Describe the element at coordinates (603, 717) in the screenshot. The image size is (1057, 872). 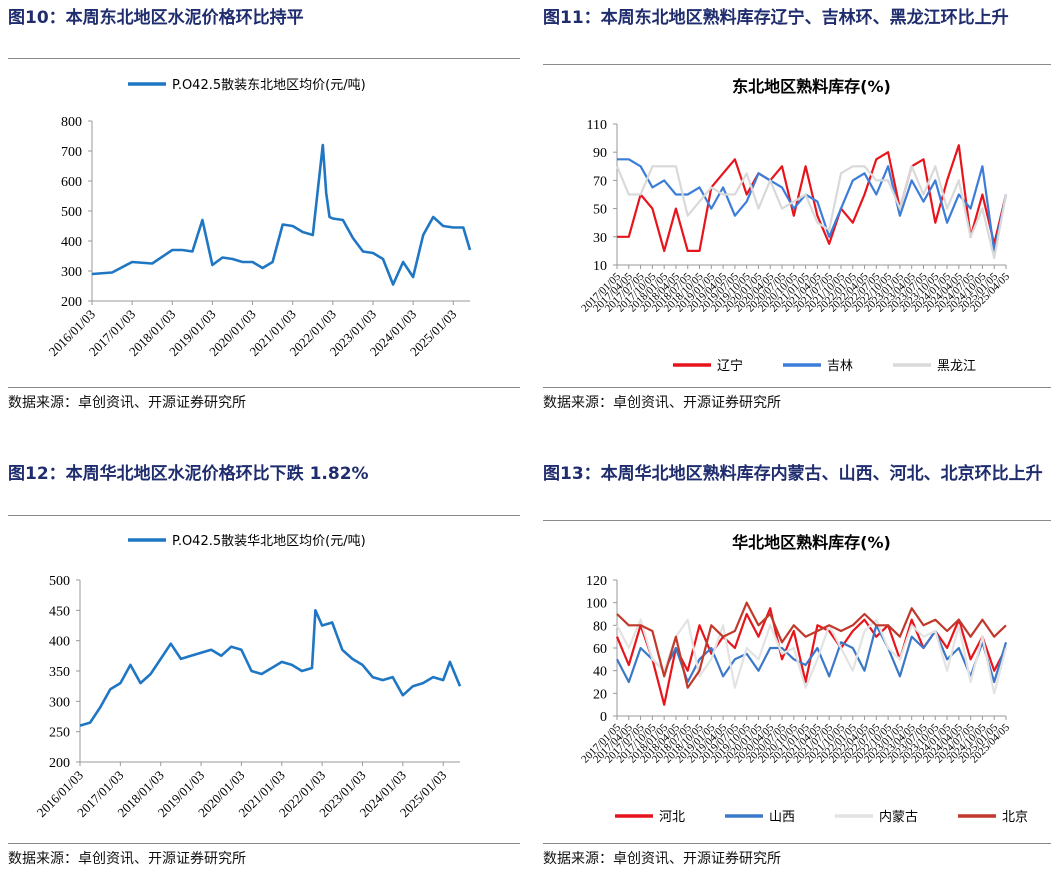
I see `y-tick-label: 0` at that location.